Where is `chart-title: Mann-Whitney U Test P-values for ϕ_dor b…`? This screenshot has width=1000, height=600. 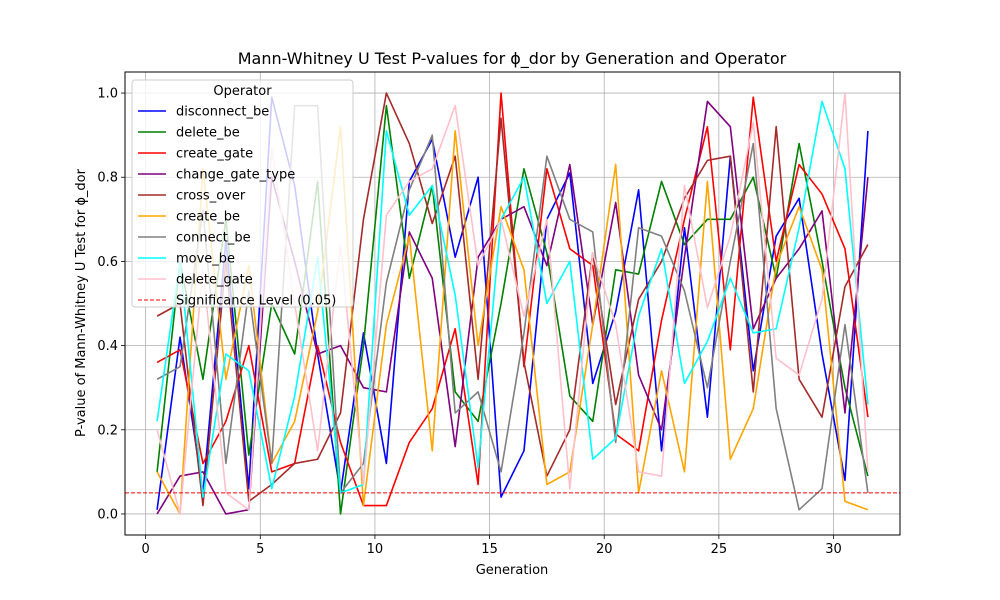
chart-title: Mann-Whitney U Test P-values for ϕ_dor b… is located at coordinates (512, 59).